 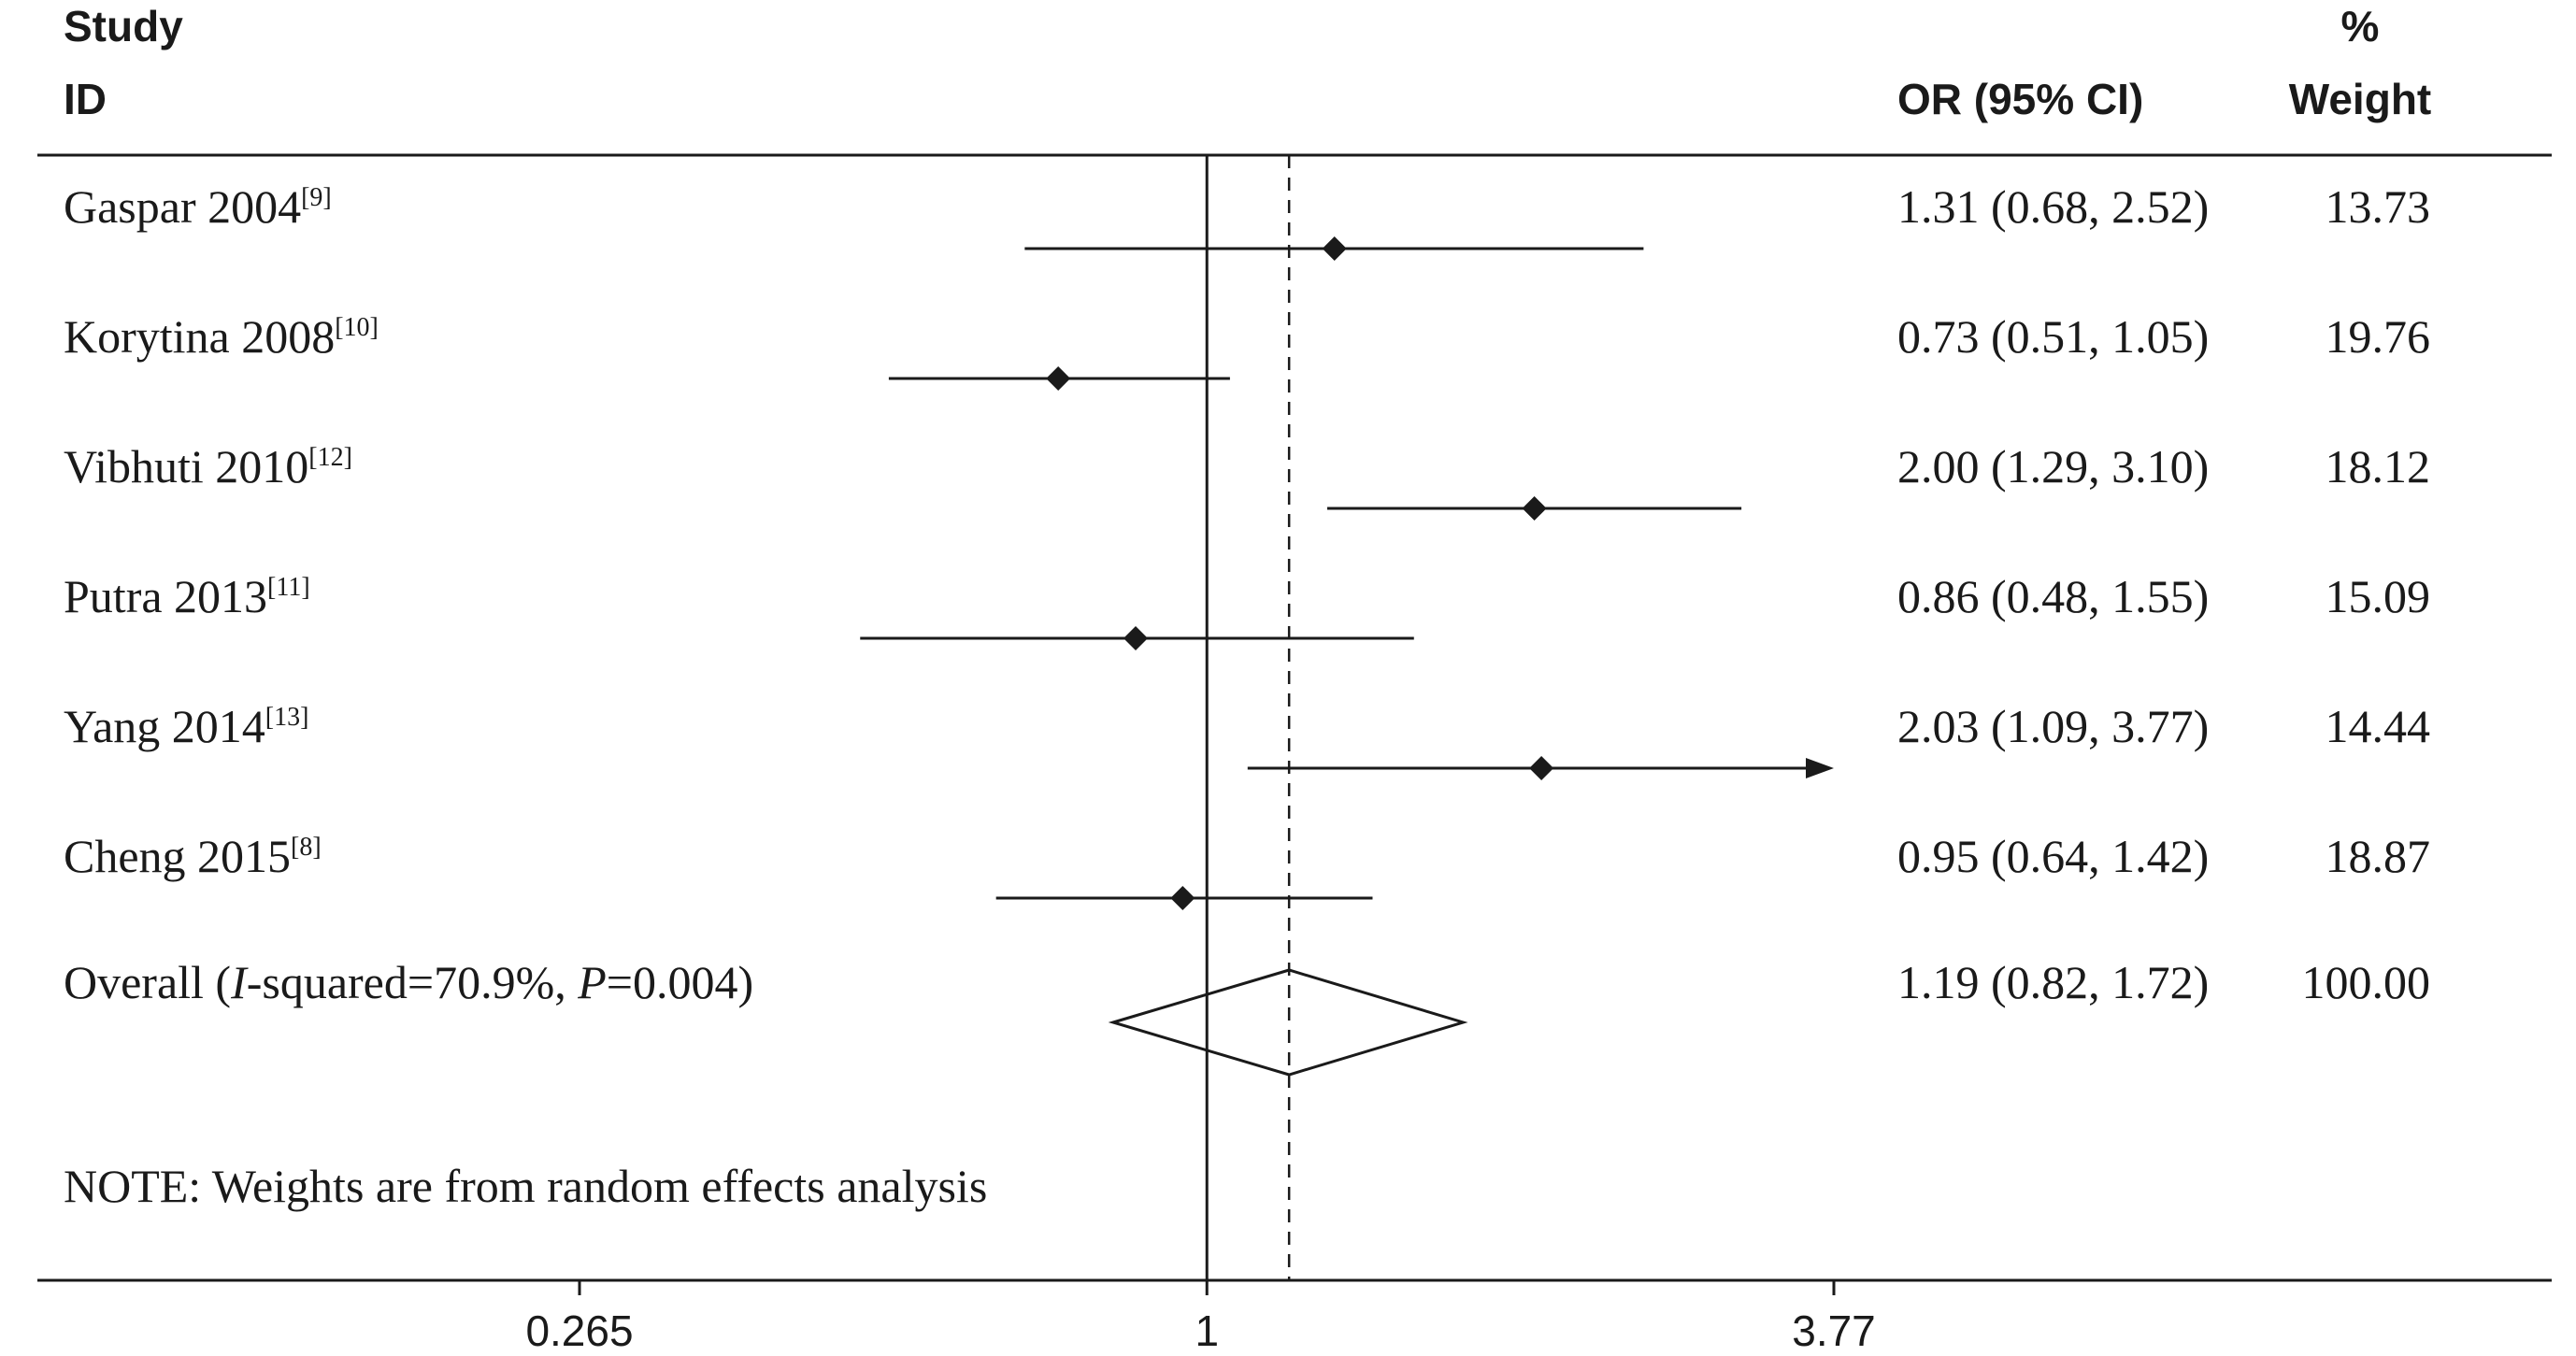 What do you see at coordinates (1834, 1330) in the screenshot?
I see `x-tick-label: 3.77` at bounding box center [1834, 1330].